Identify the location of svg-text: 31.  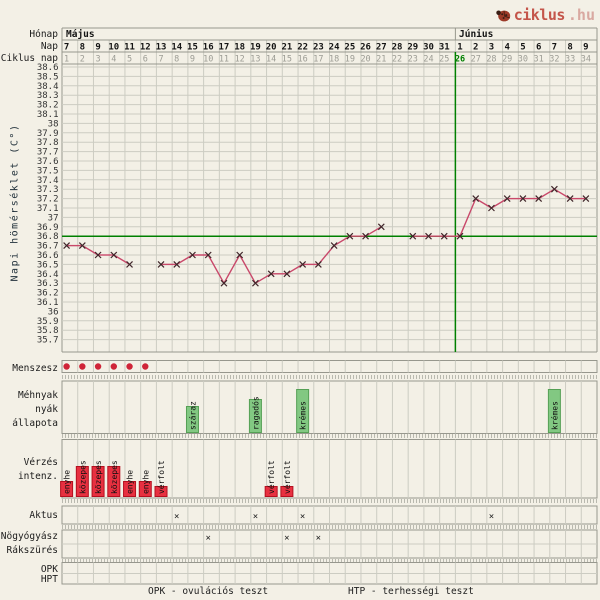
(539, 60).